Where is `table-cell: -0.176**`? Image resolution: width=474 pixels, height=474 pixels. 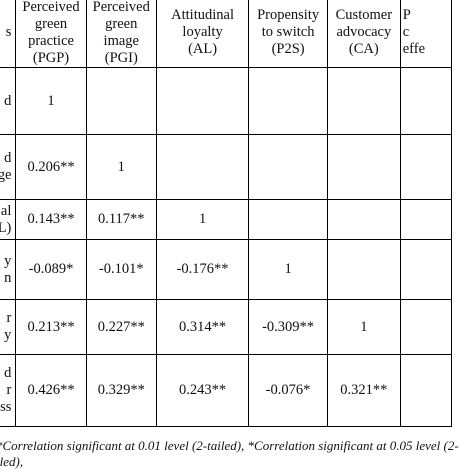 table-cell: -0.176** is located at coordinates (202, 269).